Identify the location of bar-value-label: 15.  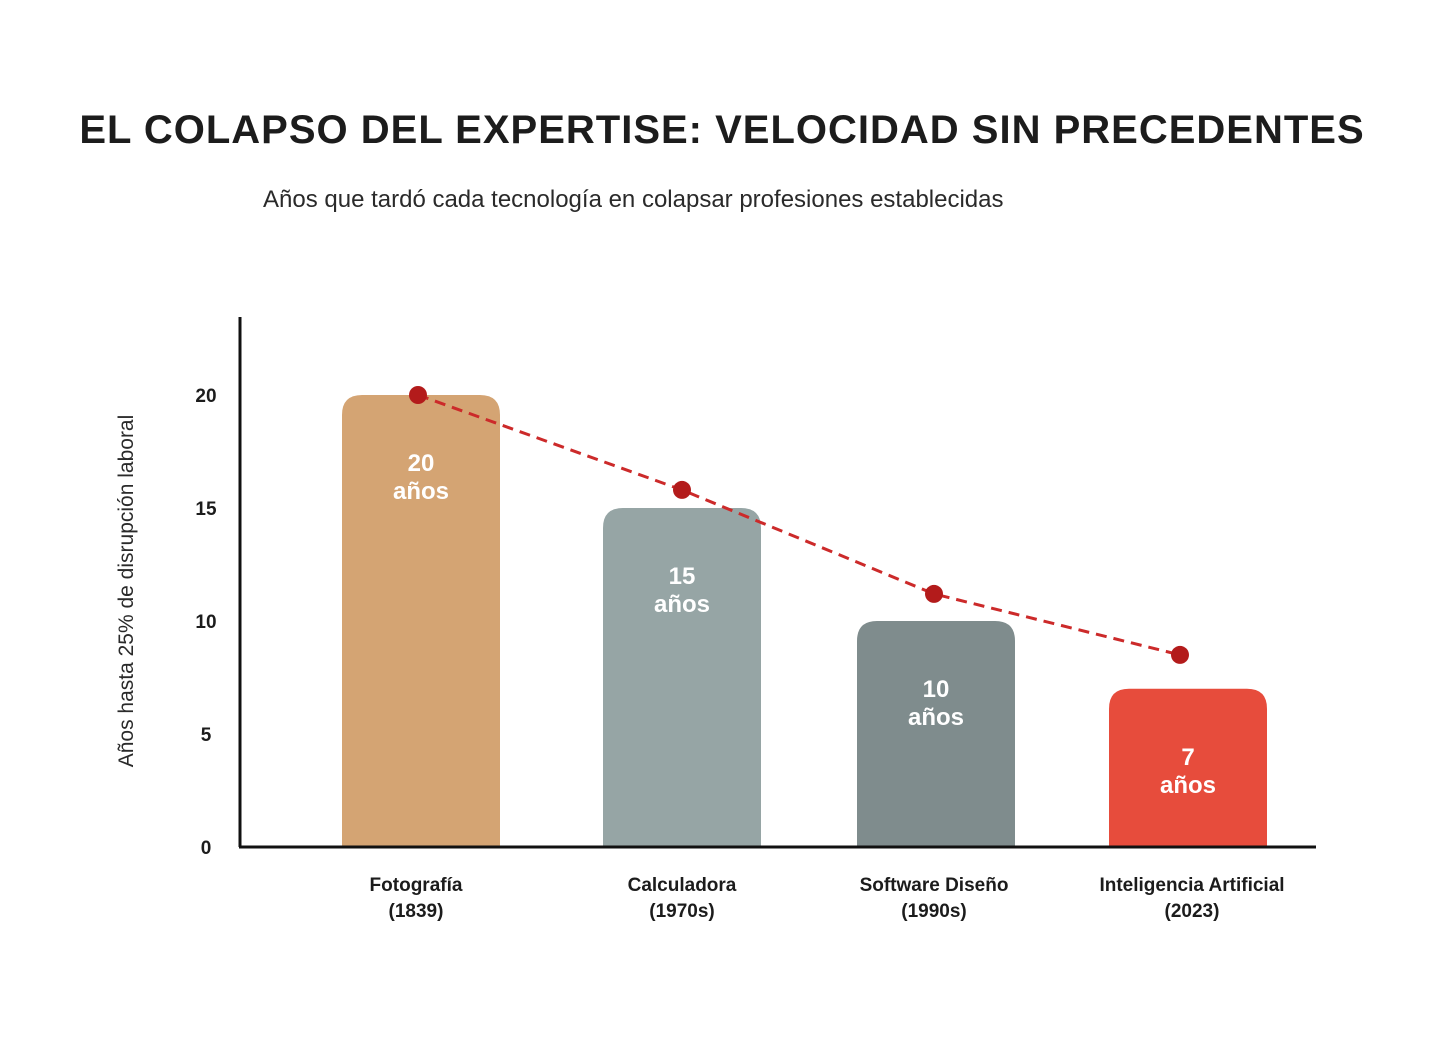
(682, 576).